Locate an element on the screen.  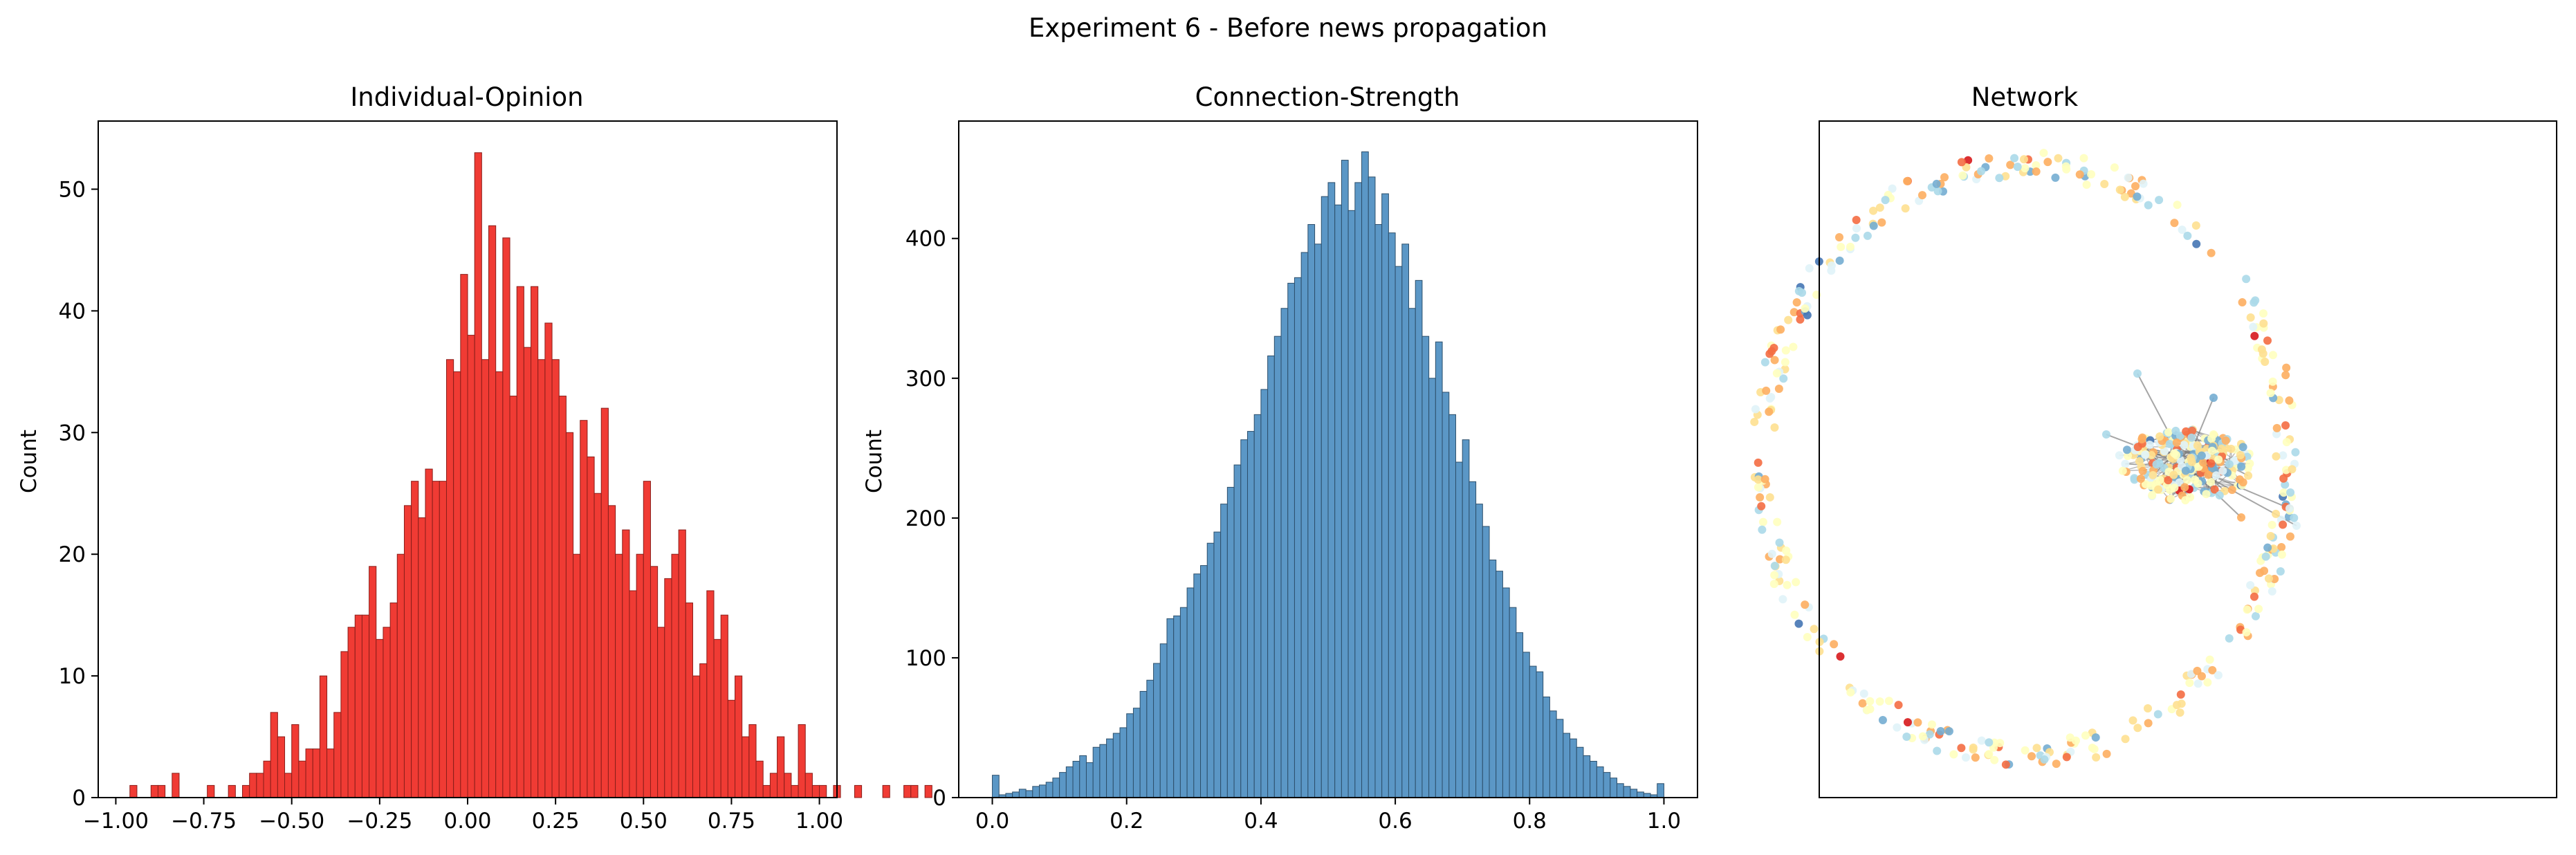
panel-title-opinion: Individual-Opinion is located at coordinates (466, 97).